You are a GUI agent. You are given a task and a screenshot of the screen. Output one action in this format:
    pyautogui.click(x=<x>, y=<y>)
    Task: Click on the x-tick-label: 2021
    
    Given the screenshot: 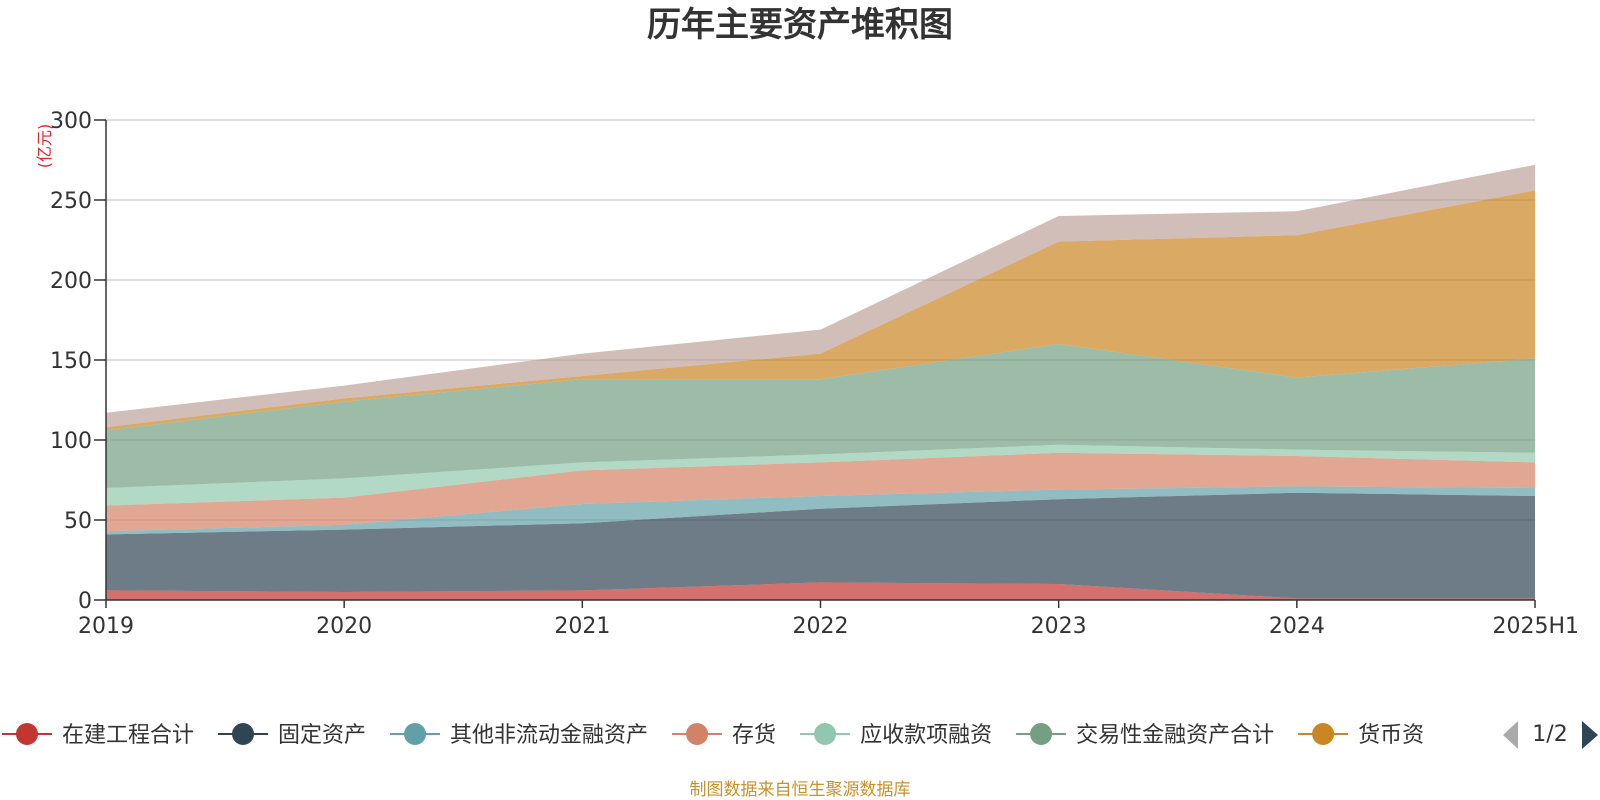 What is the action you would take?
    pyautogui.click(x=582, y=626)
    